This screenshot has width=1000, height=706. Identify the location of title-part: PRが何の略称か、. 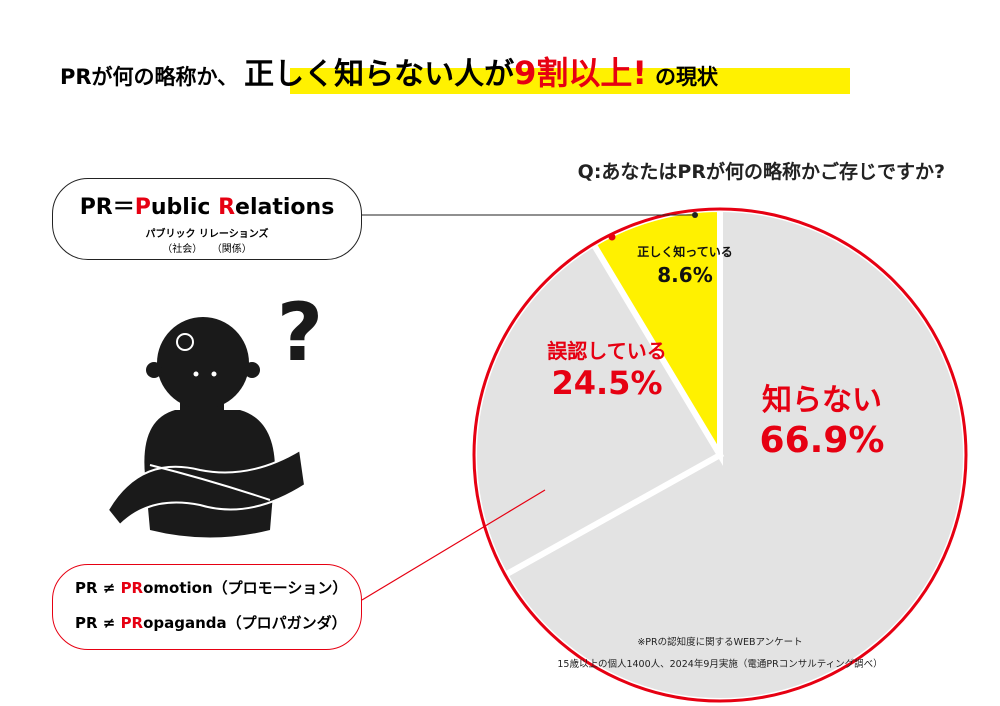
(149, 77).